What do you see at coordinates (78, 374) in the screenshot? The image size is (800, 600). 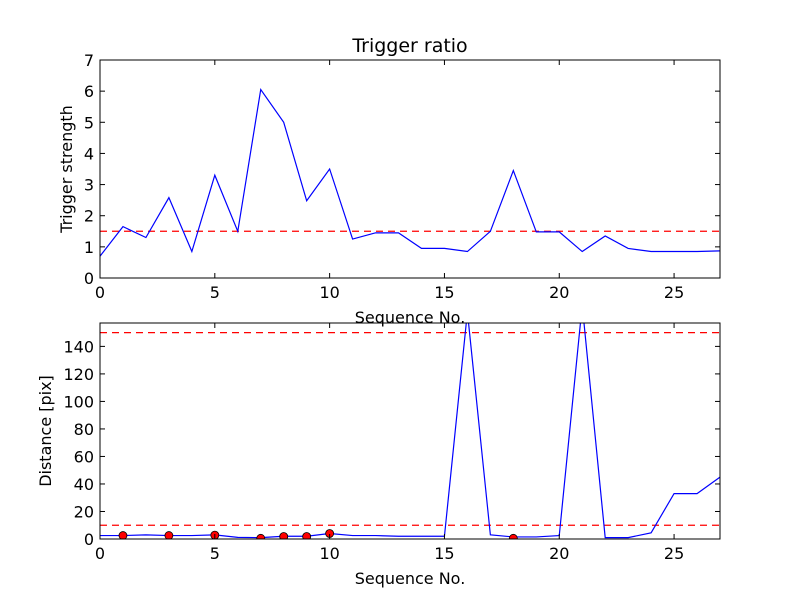 I see `y-tick-label: 120` at bounding box center [78, 374].